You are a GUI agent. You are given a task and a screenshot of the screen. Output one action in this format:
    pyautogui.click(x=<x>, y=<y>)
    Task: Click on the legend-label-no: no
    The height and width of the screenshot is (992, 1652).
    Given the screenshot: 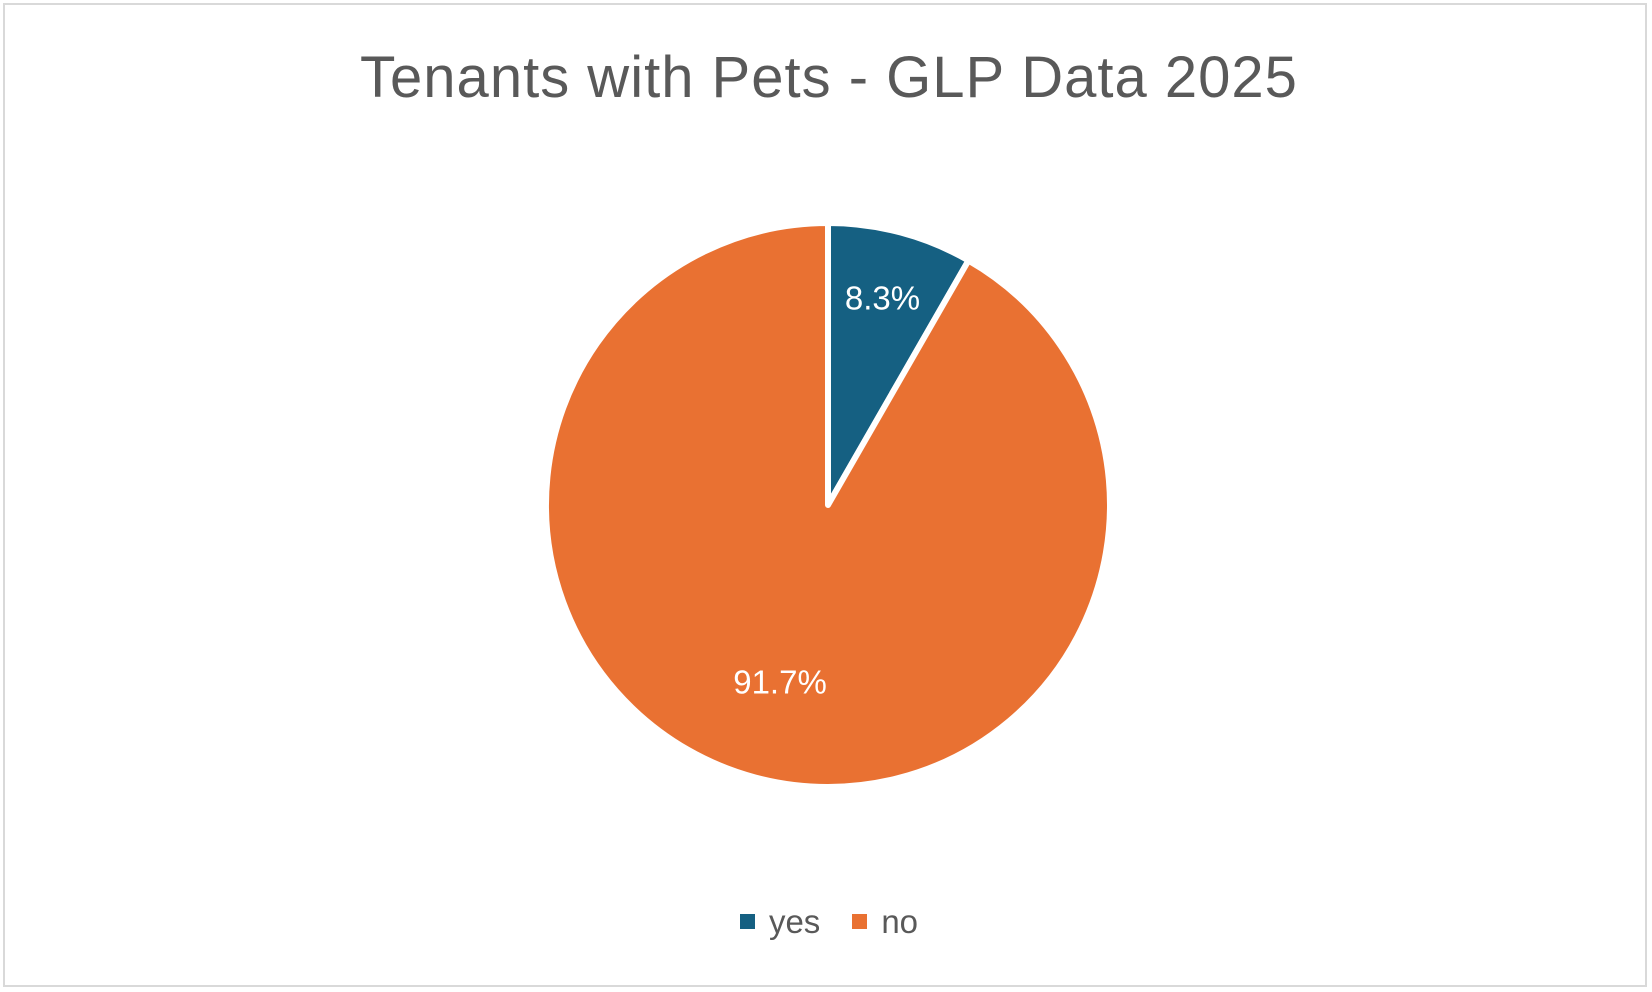 What is the action you would take?
    pyautogui.click(x=900, y=921)
    